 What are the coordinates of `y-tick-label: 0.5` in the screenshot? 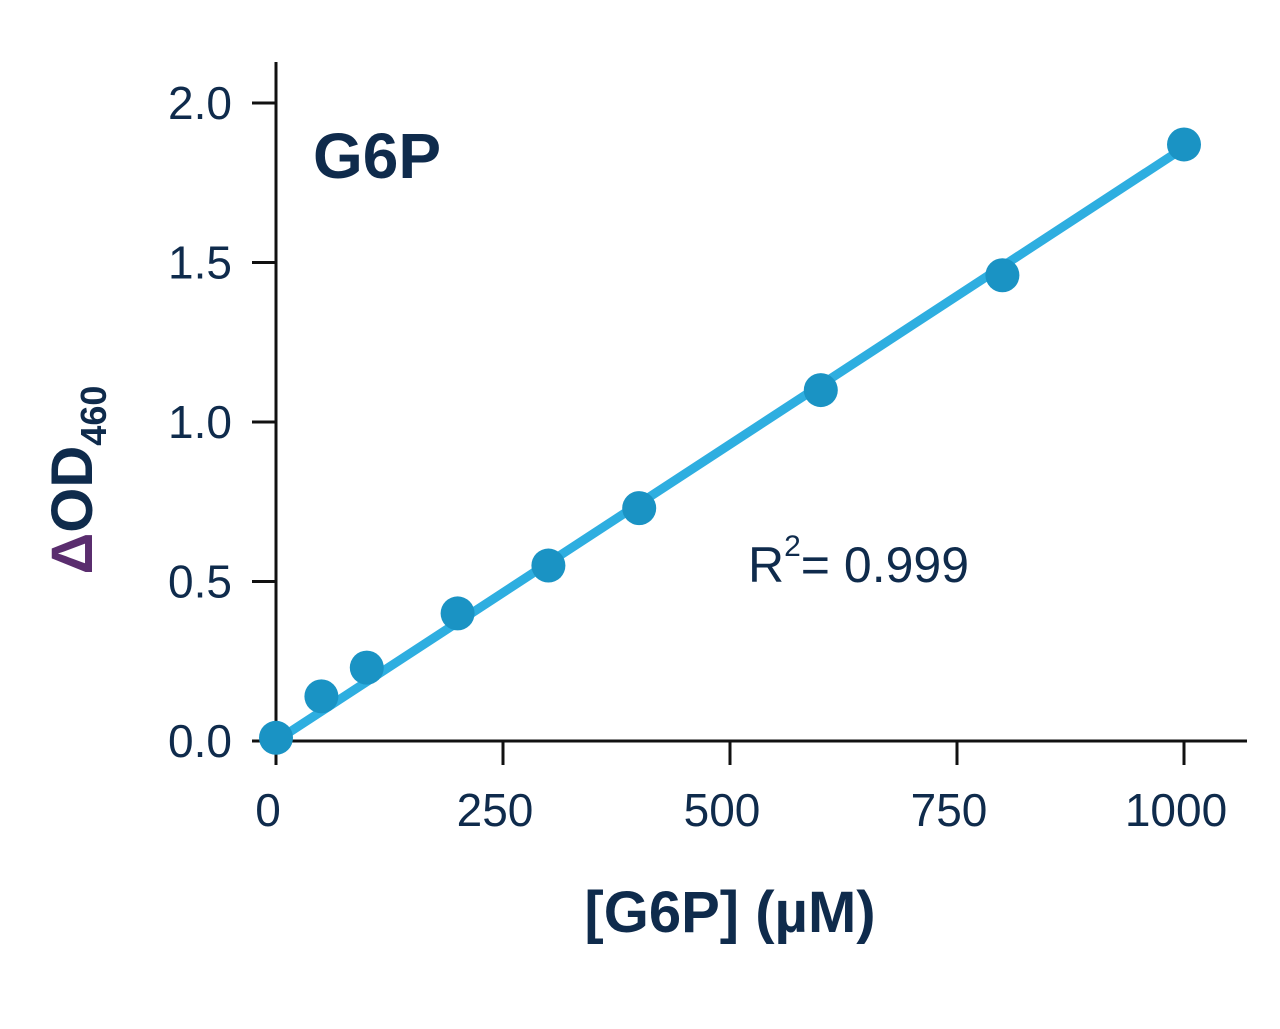 It's located at (200, 582).